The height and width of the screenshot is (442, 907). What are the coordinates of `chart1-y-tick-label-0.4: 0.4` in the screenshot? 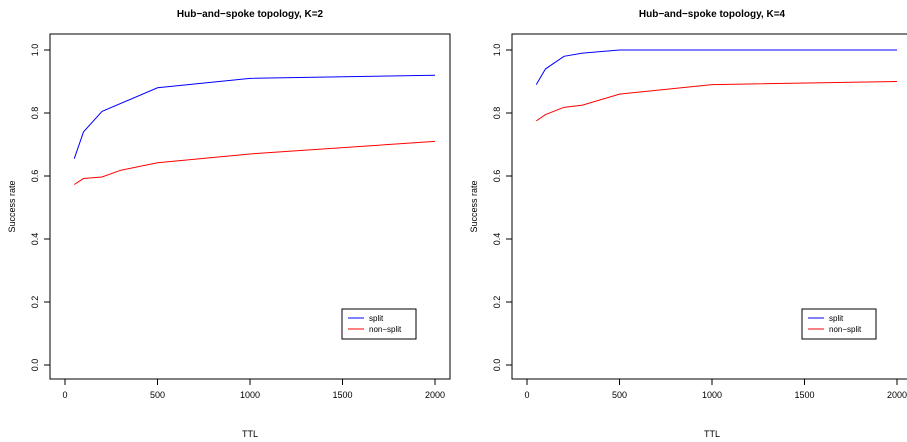 It's located at (35, 239).